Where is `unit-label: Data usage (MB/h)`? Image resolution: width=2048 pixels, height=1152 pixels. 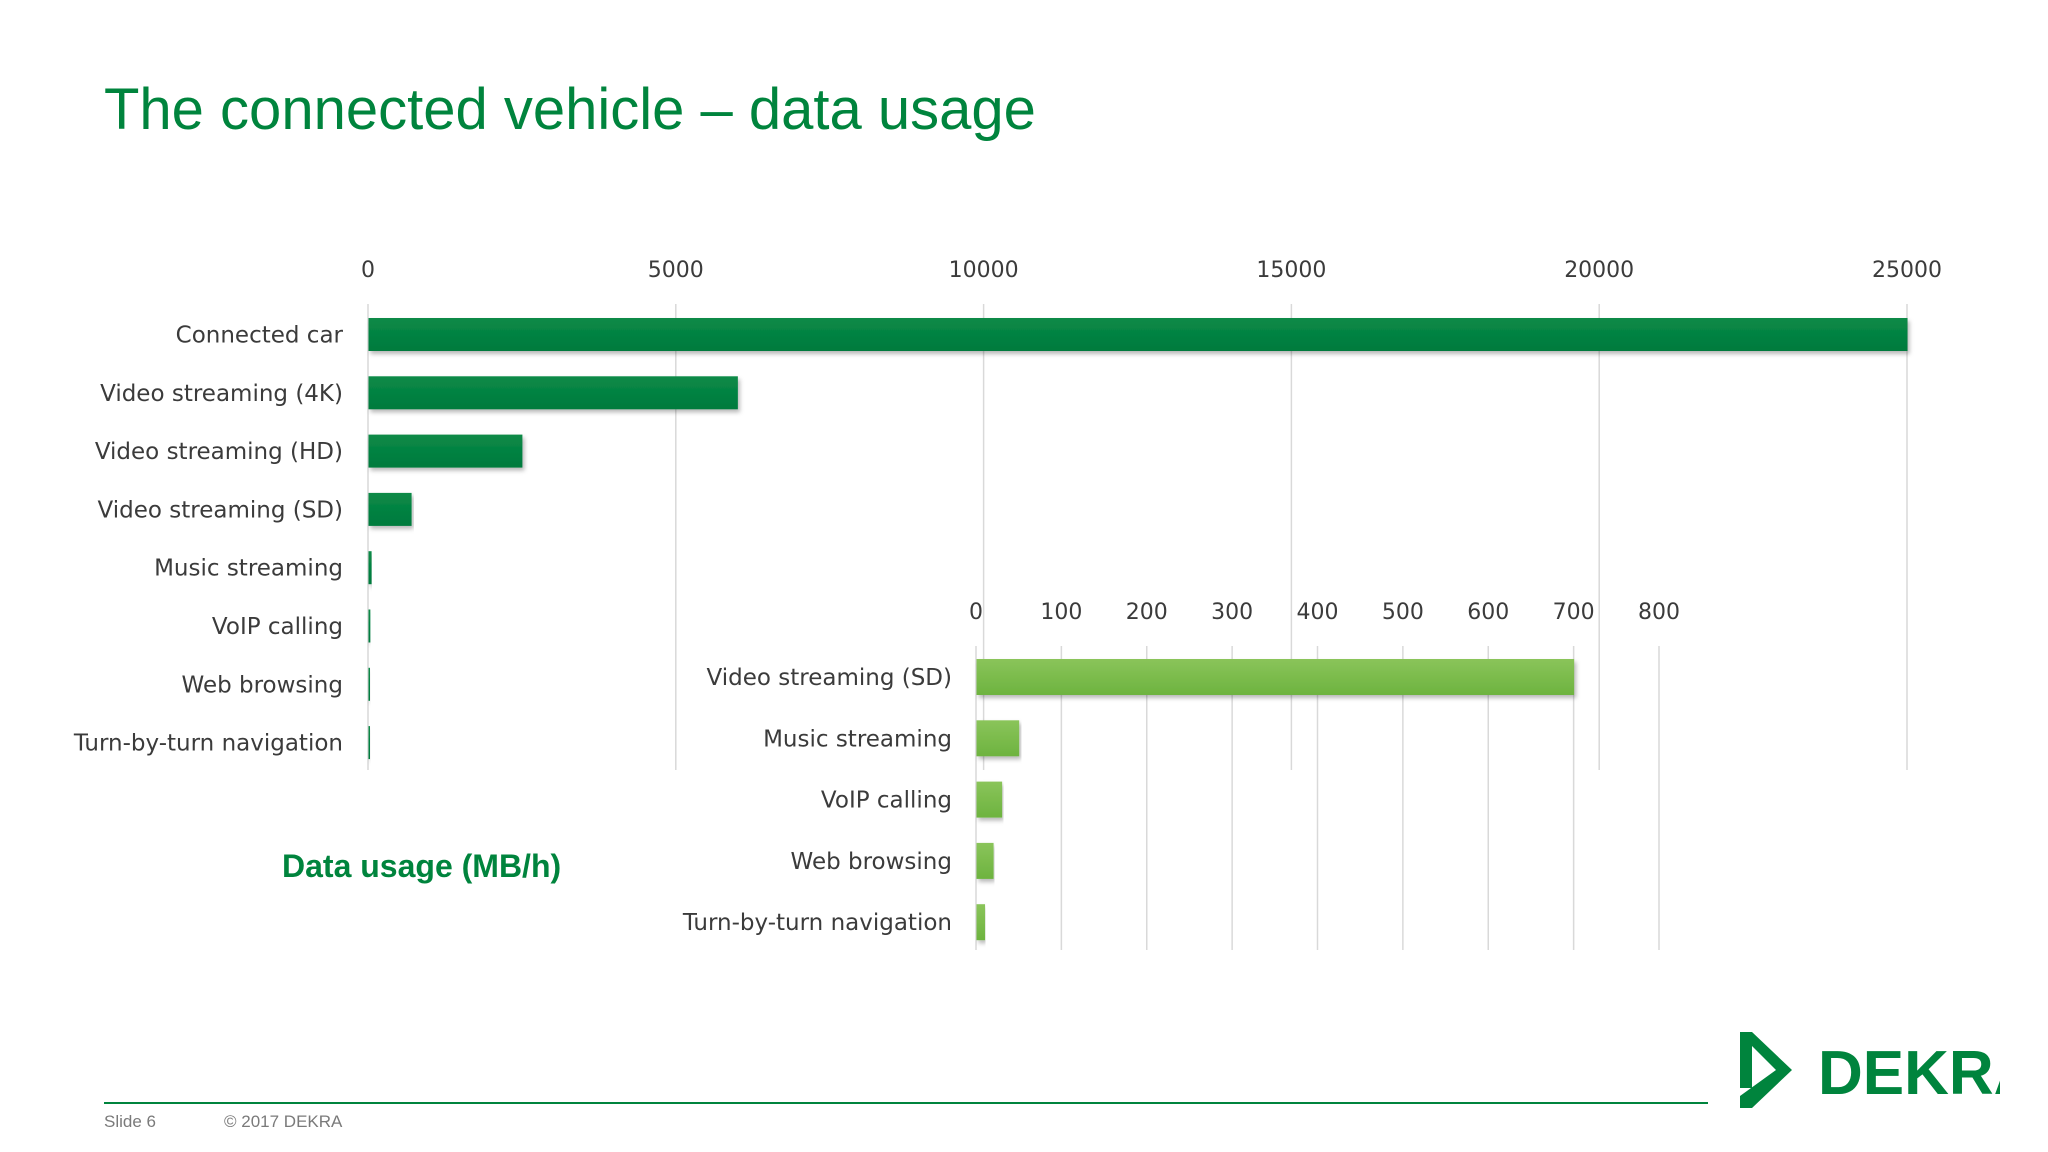 unit-label: Data usage (MB/h) is located at coordinates (422, 866).